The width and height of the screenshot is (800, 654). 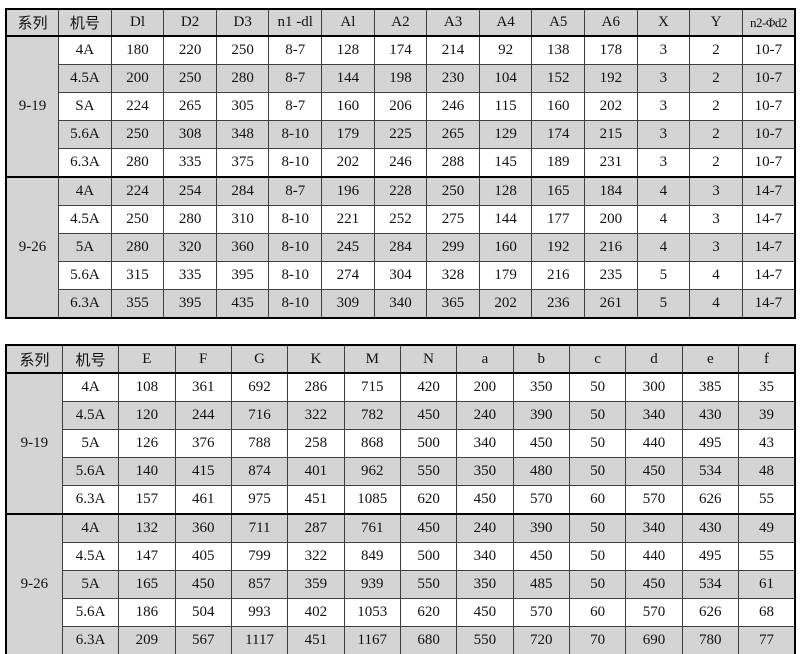 What do you see at coordinates (766, 556) in the screenshot?
I see `value-cell: 55` at bounding box center [766, 556].